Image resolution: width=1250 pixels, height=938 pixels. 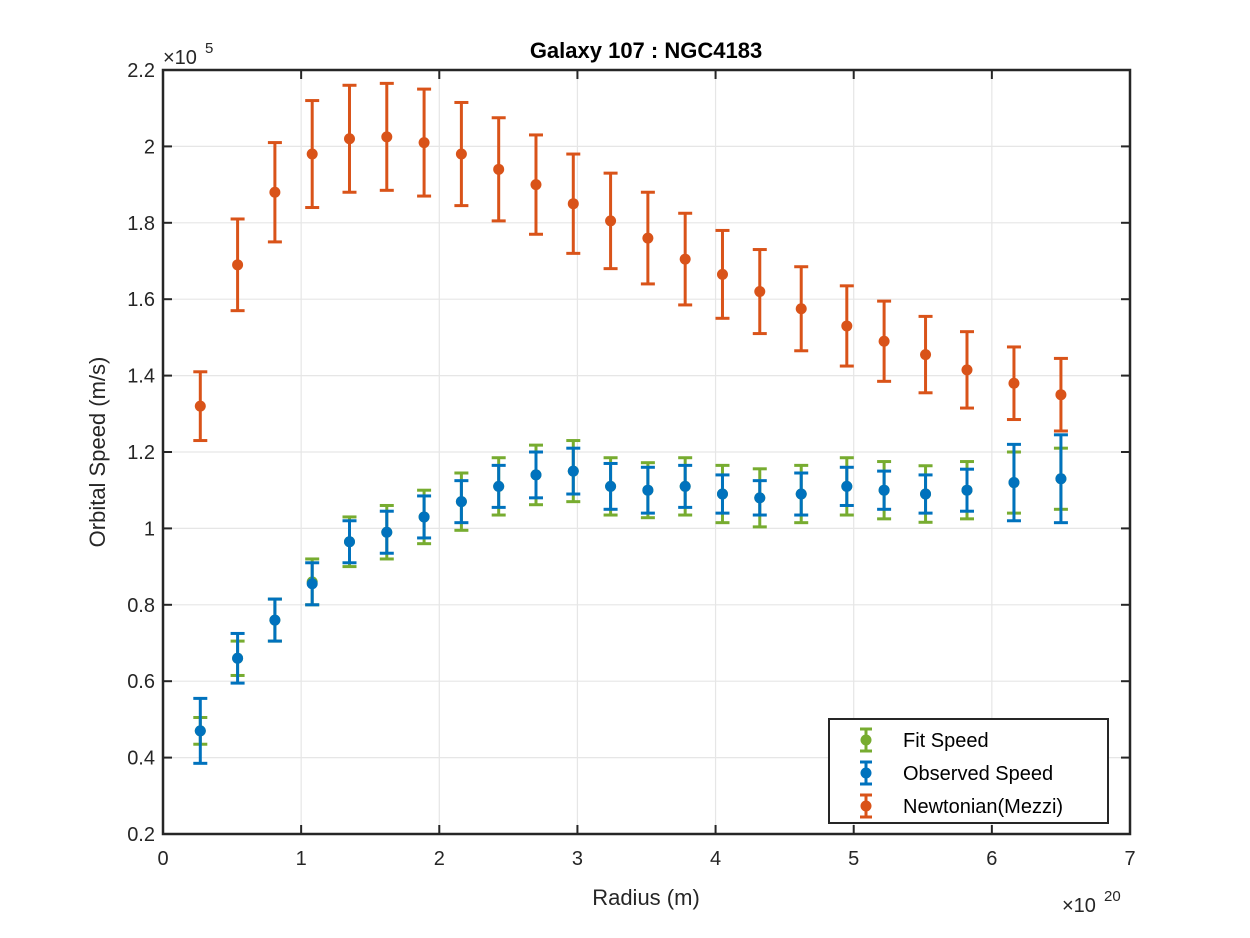 I want to click on y-tick-label: 1.6, so click(x=141, y=300).